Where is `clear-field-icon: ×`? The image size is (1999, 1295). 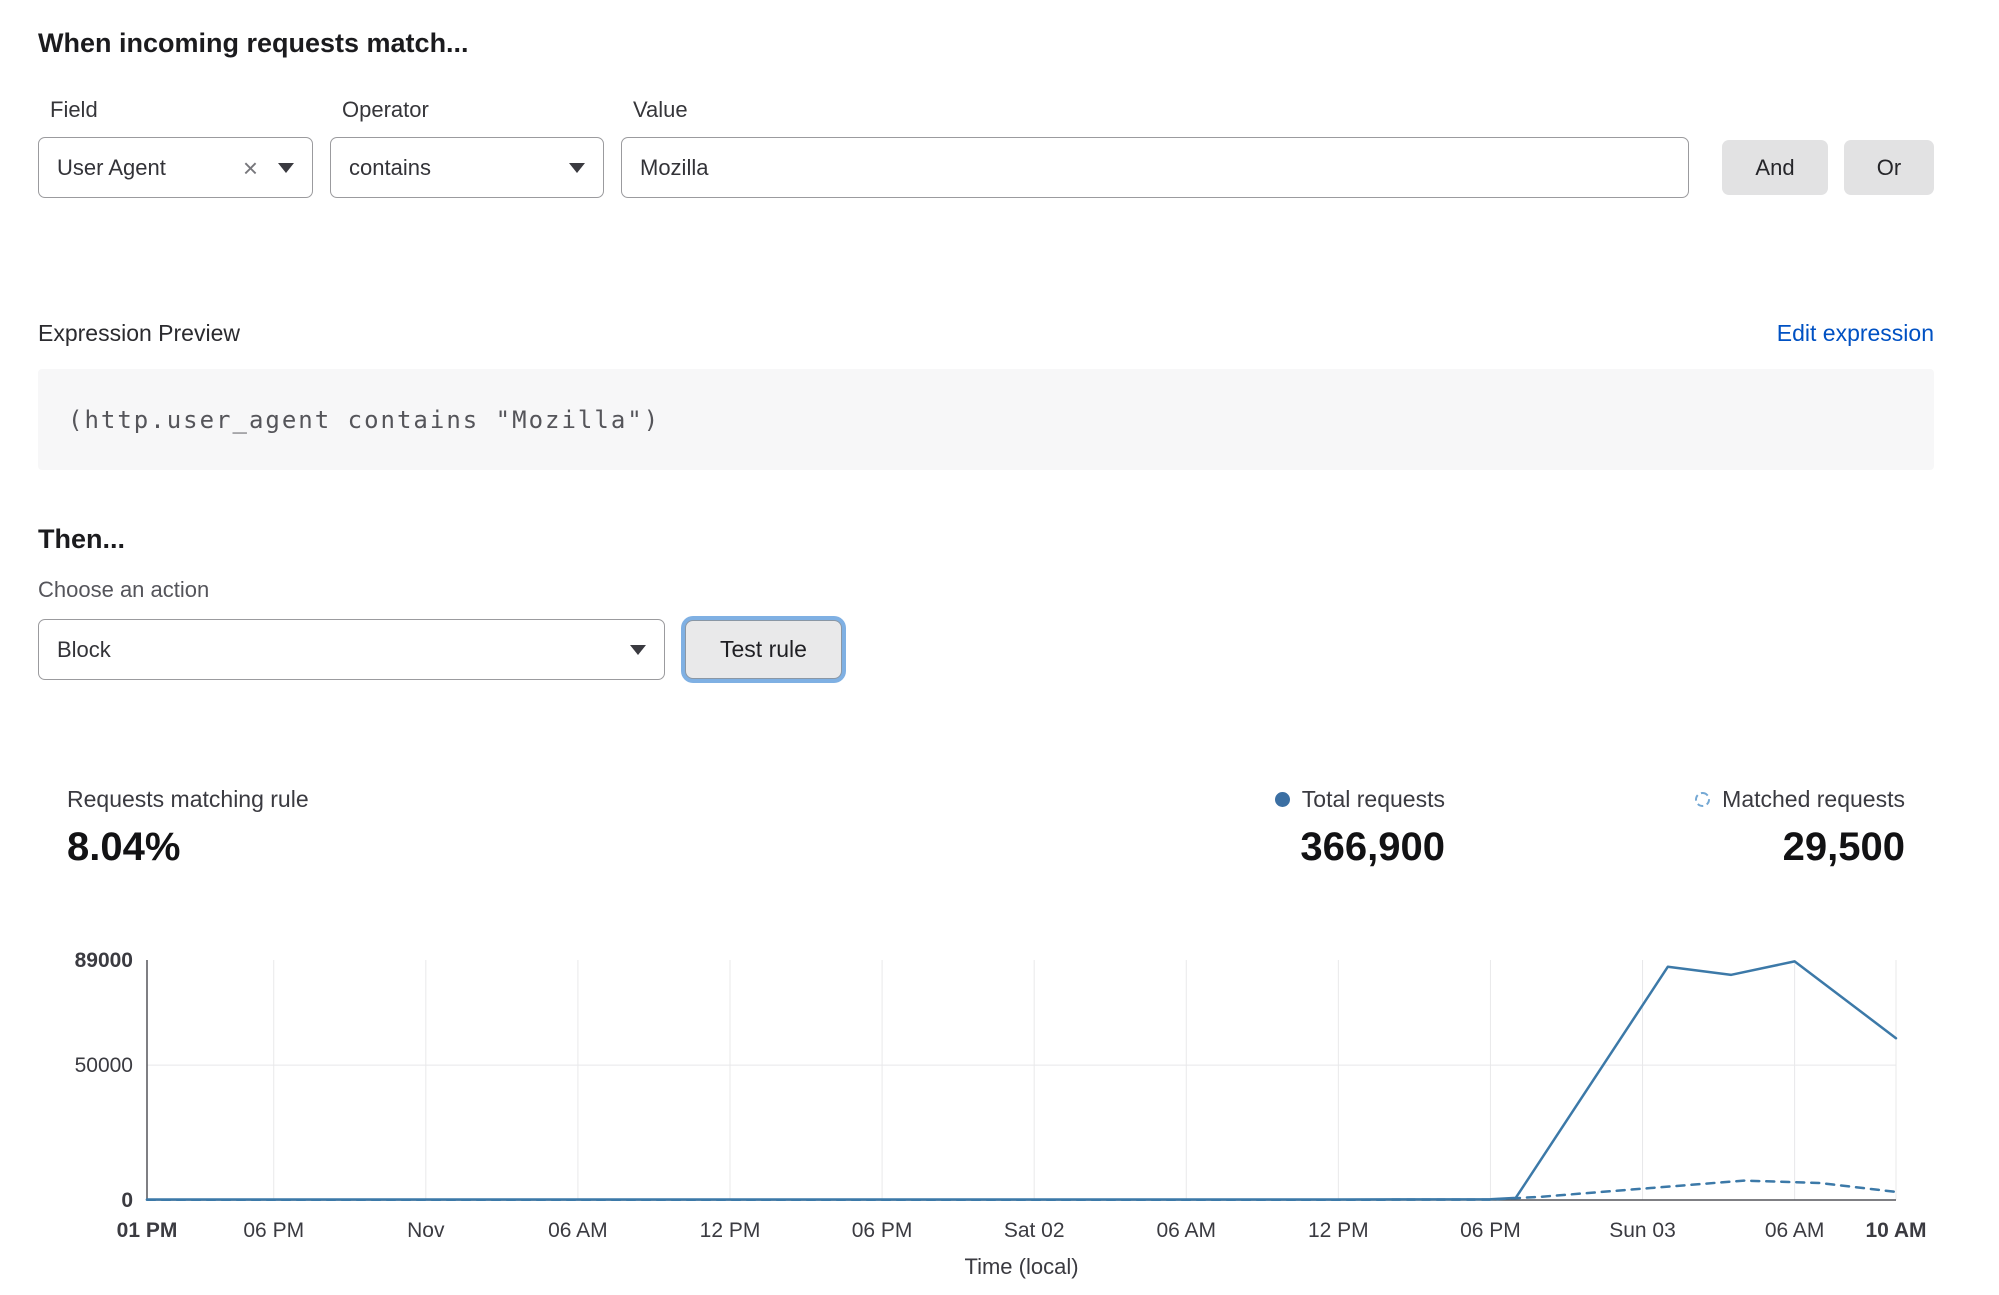 clear-field-icon: × is located at coordinates (250, 167).